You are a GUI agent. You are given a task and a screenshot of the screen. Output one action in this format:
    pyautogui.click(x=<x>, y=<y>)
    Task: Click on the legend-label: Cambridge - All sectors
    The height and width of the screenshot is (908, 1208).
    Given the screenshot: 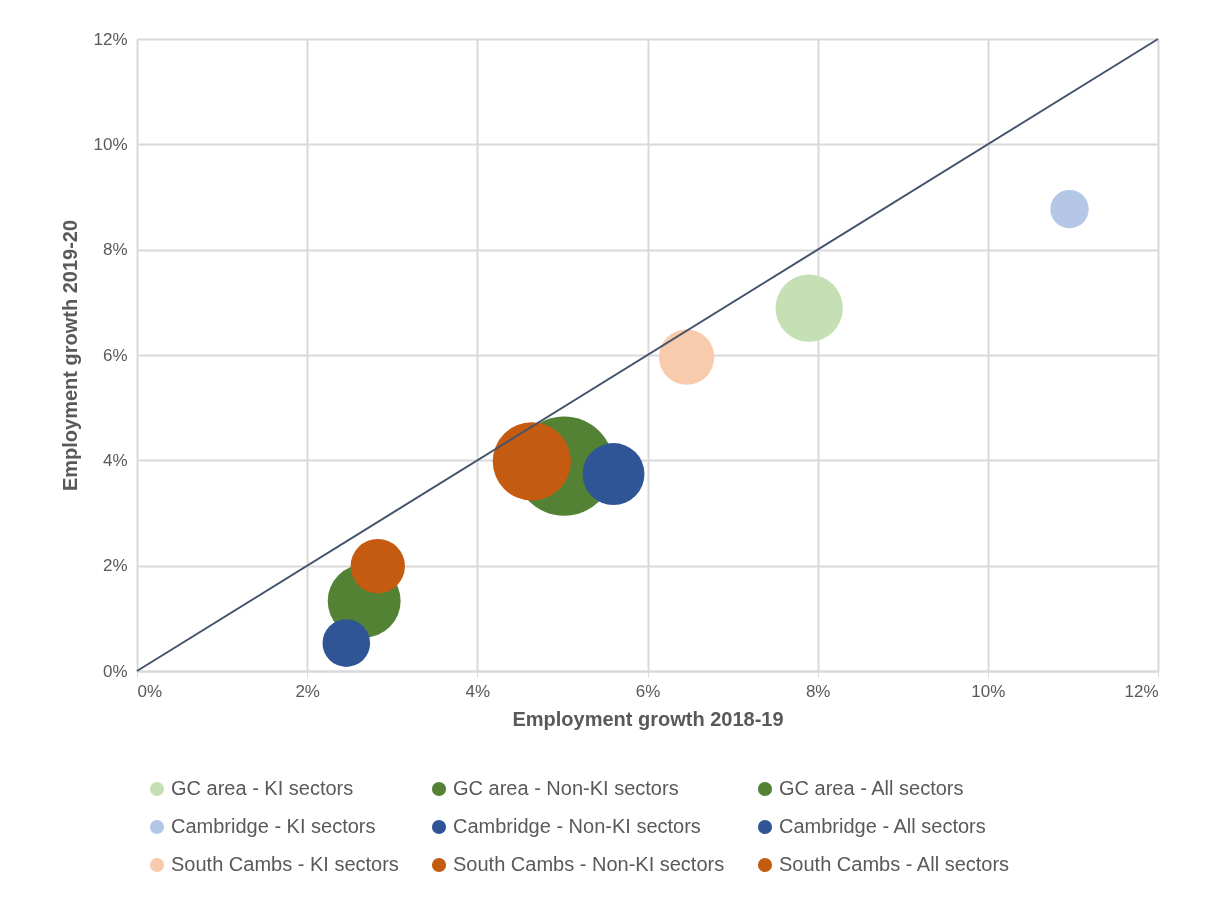 What is the action you would take?
    pyautogui.click(x=882, y=826)
    